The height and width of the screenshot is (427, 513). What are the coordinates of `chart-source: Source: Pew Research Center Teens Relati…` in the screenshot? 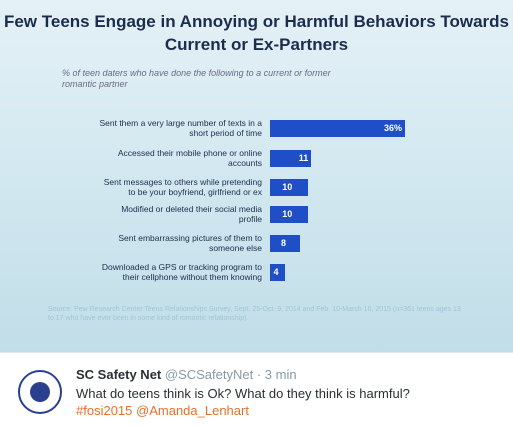 It's located at (254, 314).